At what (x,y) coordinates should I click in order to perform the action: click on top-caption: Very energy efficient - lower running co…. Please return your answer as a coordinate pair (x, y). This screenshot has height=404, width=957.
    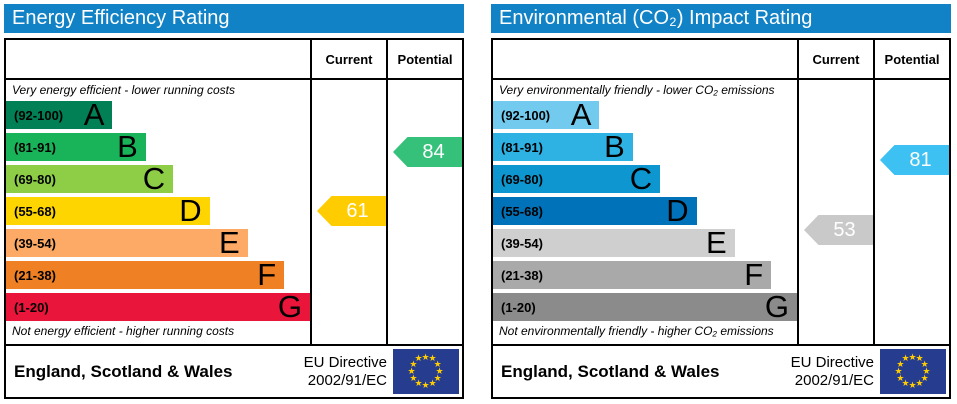
    Looking at the image, I should click on (123, 90).